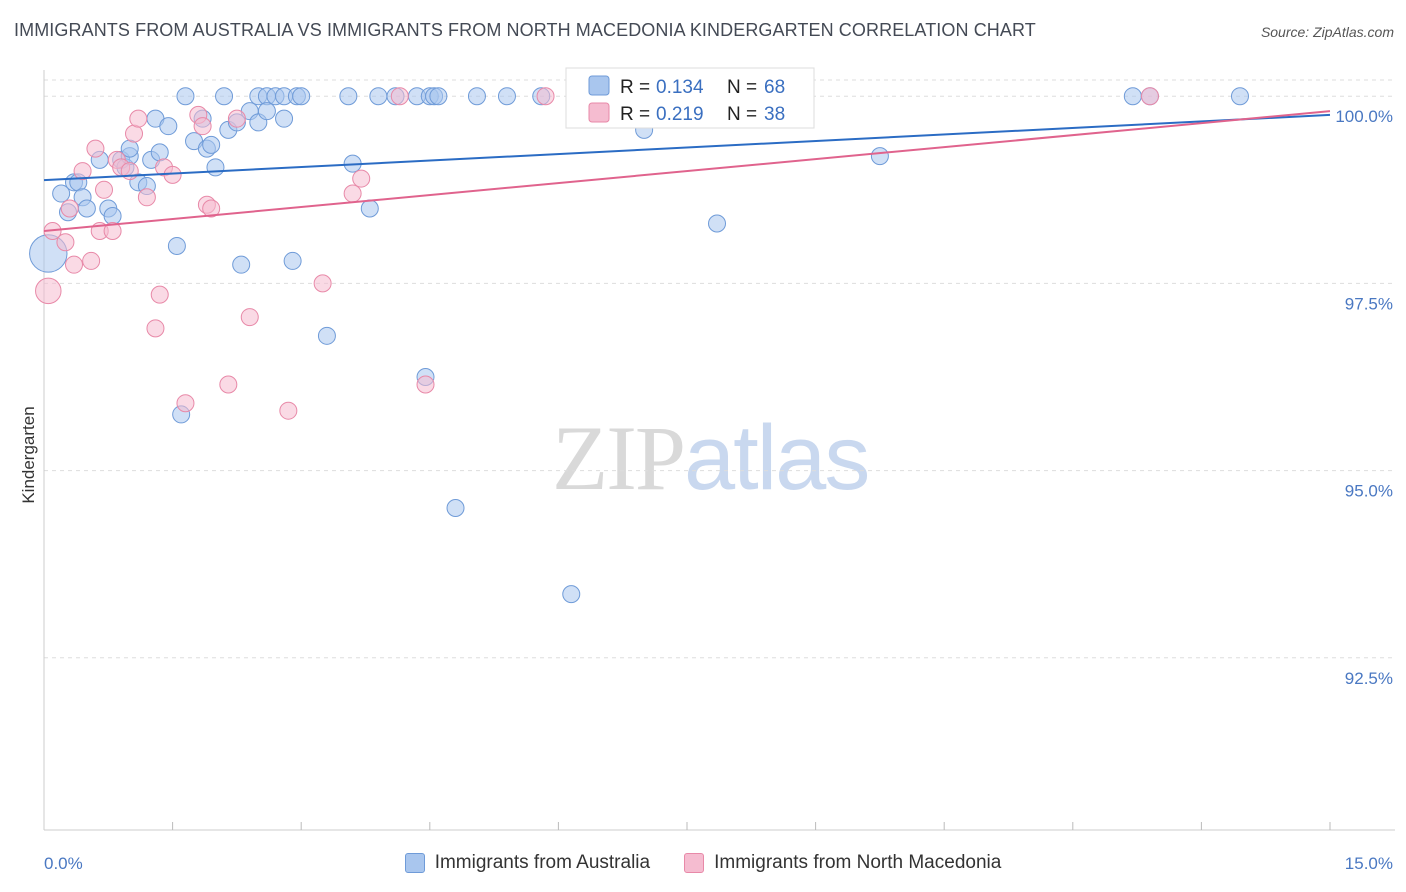 This screenshot has height=892, width=1406. I want to click on trend-line-north-macedonia, so click(687, 171).